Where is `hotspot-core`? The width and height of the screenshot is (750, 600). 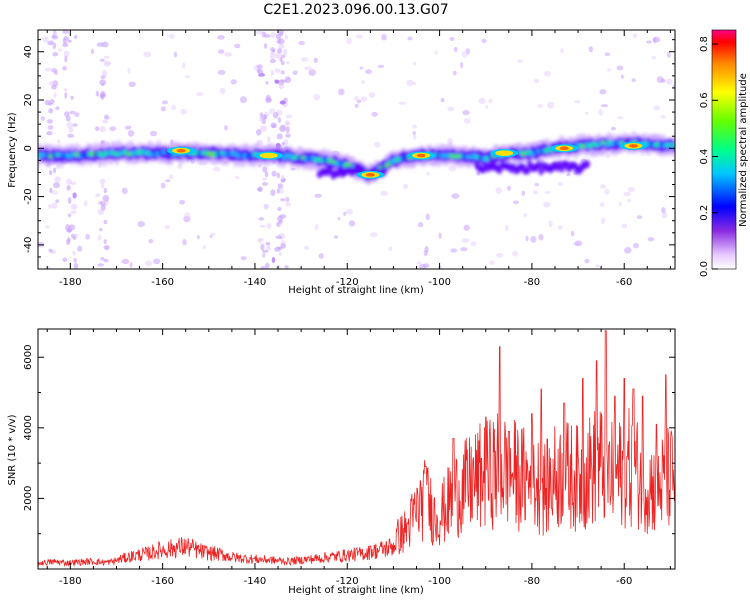
hotspot-core is located at coordinates (504, 153).